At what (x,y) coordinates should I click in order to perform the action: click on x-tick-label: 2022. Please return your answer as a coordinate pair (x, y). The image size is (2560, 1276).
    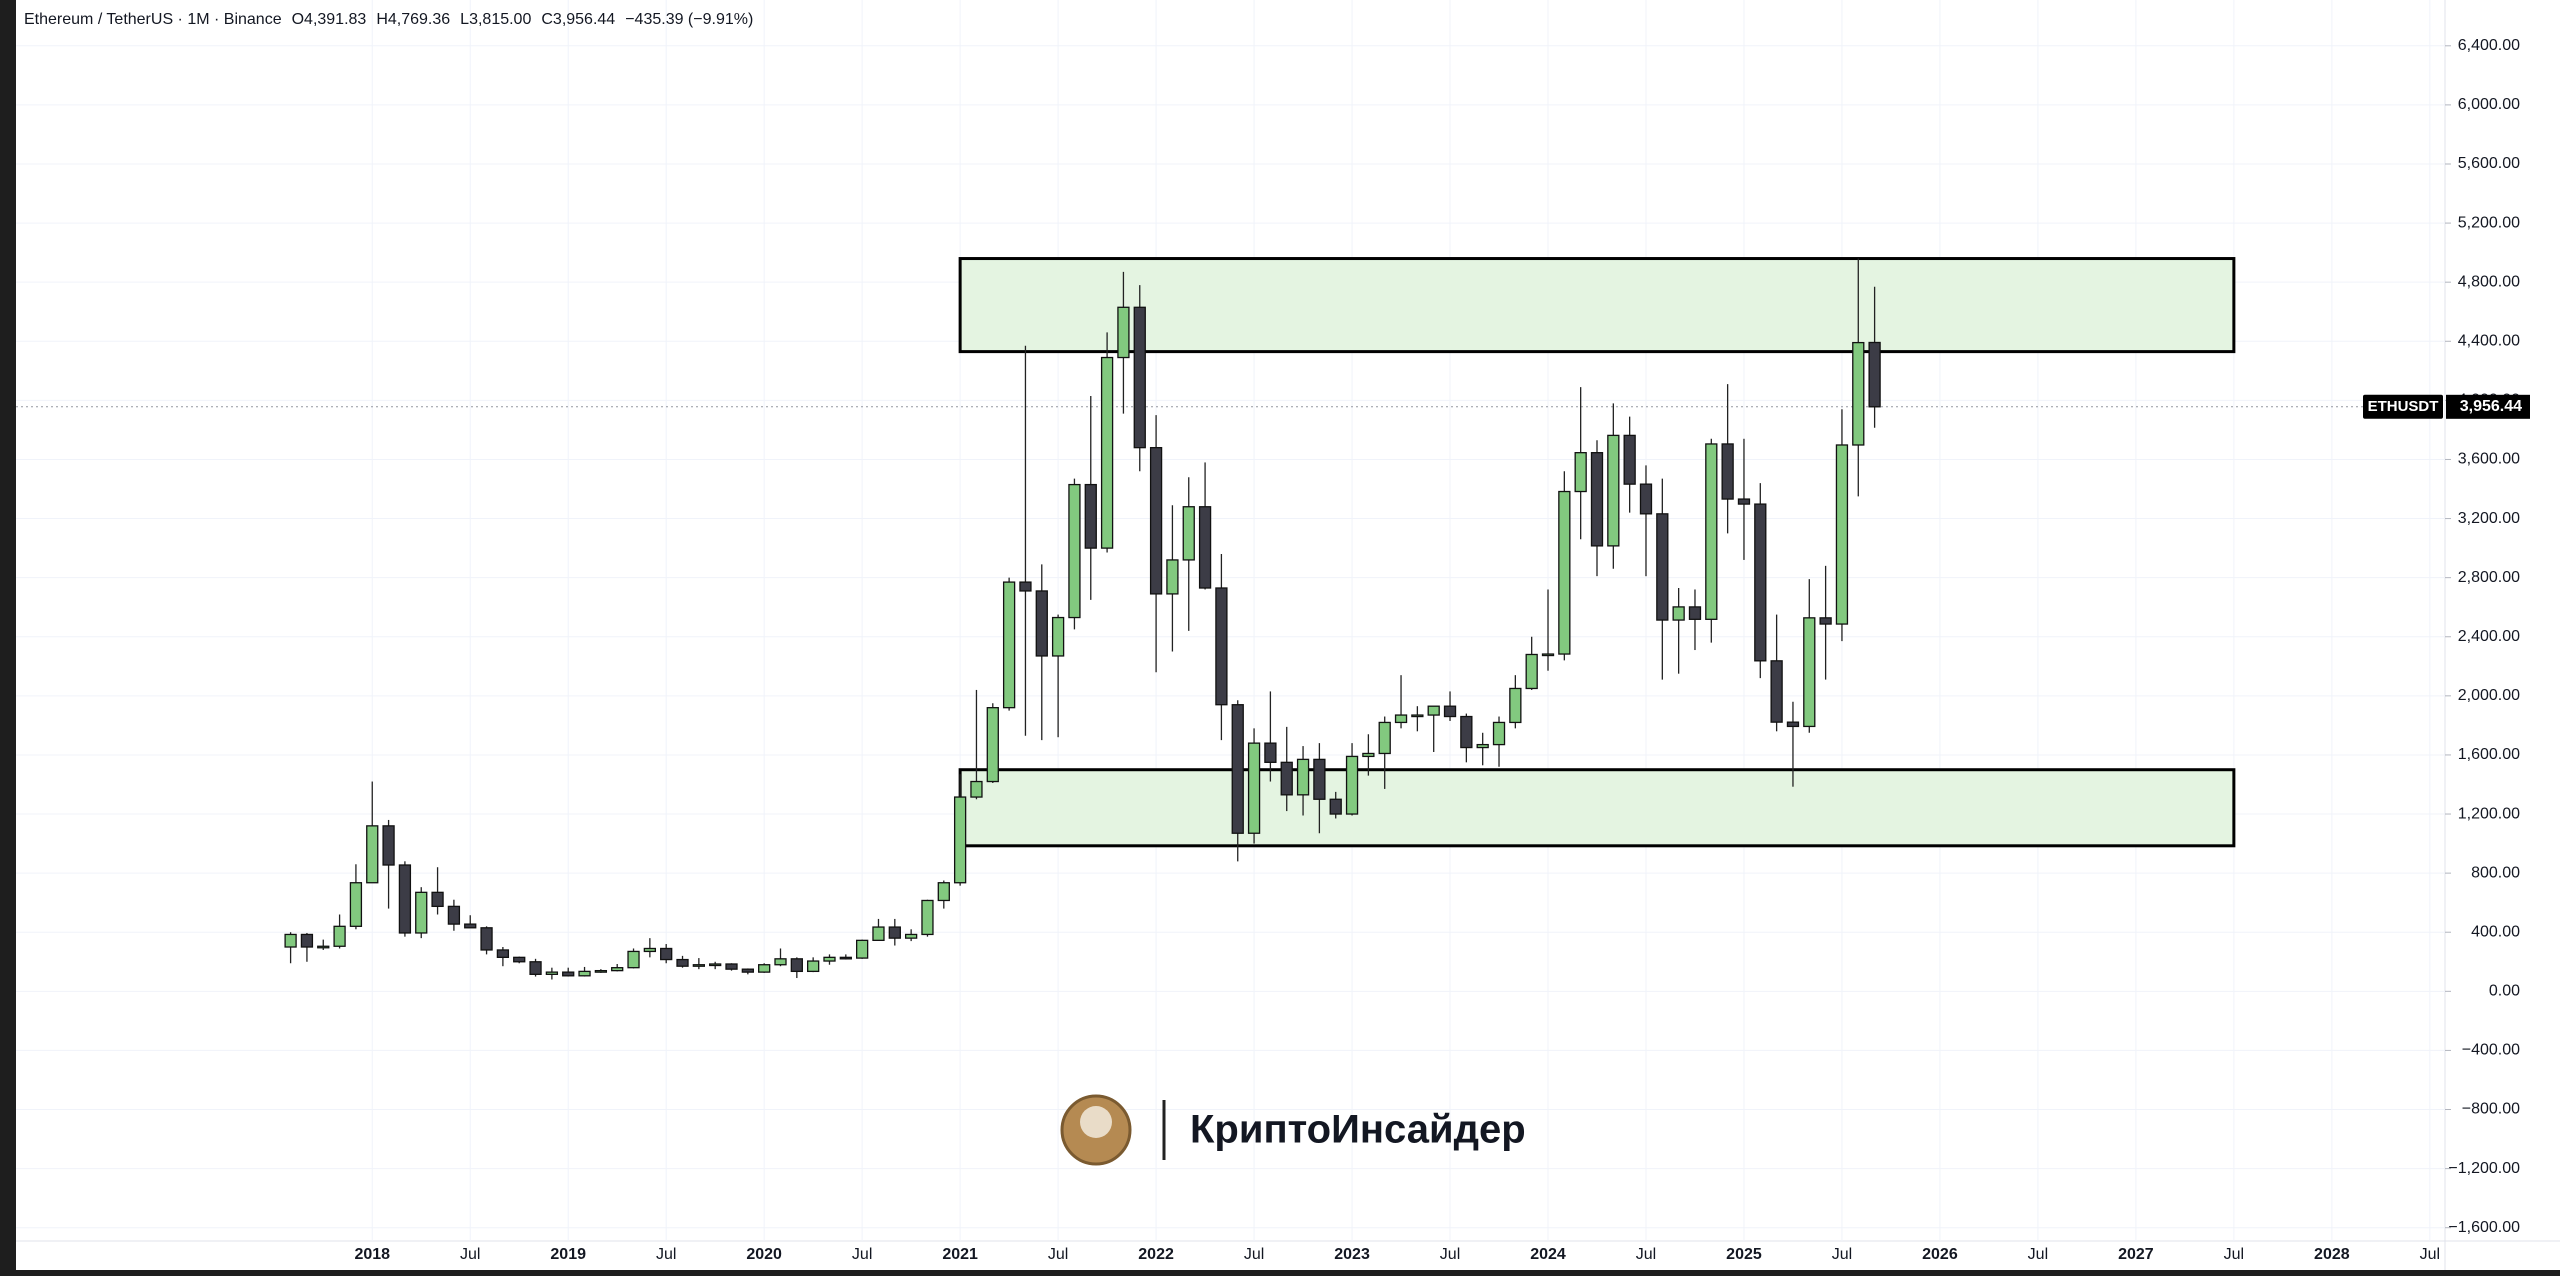
    Looking at the image, I should click on (1156, 1254).